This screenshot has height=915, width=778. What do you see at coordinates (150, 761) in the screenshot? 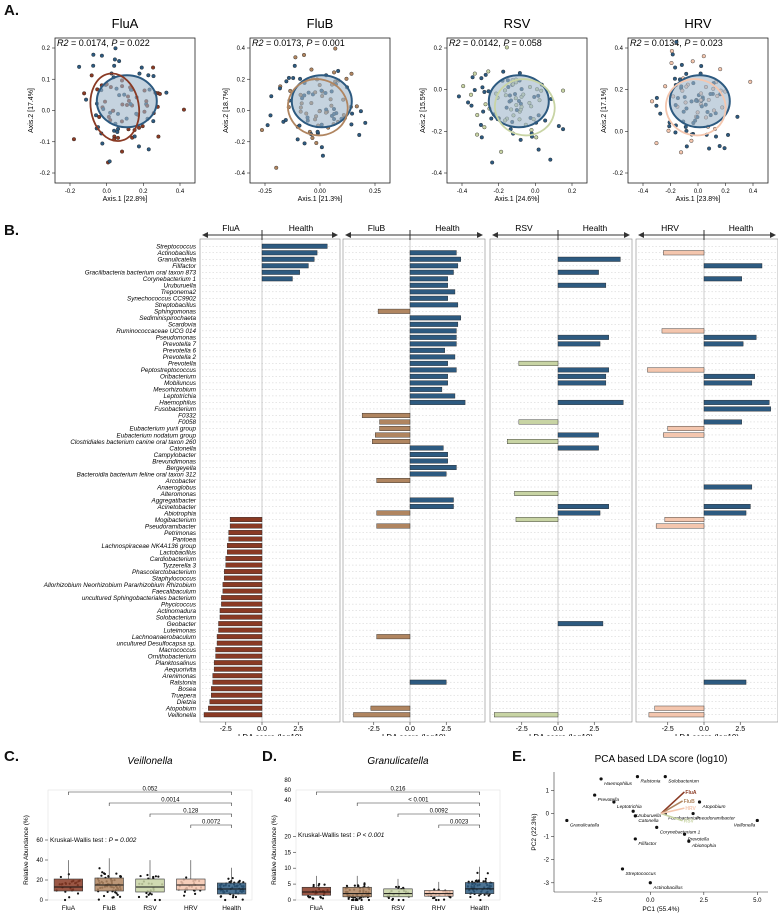
I see `boxplot-title: Veillonella` at bounding box center [150, 761].